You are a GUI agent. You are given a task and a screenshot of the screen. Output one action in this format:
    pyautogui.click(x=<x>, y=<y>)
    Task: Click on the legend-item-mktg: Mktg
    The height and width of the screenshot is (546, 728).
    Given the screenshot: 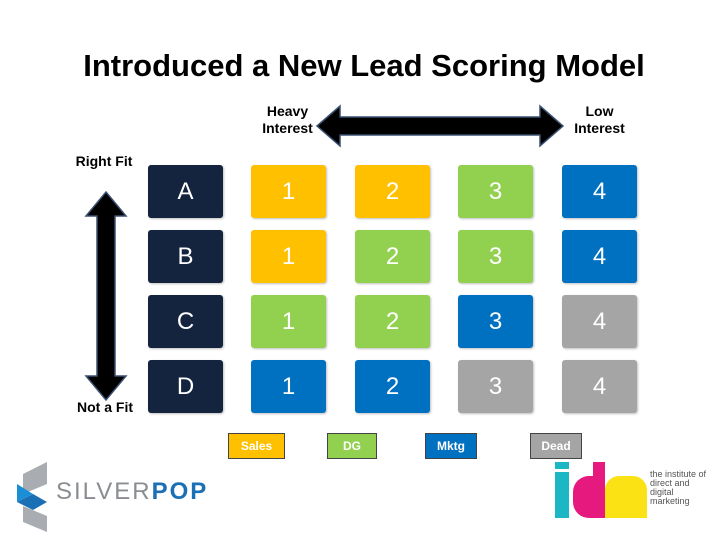 What is the action you would take?
    pyautogui.click(x=451, y=446)
    